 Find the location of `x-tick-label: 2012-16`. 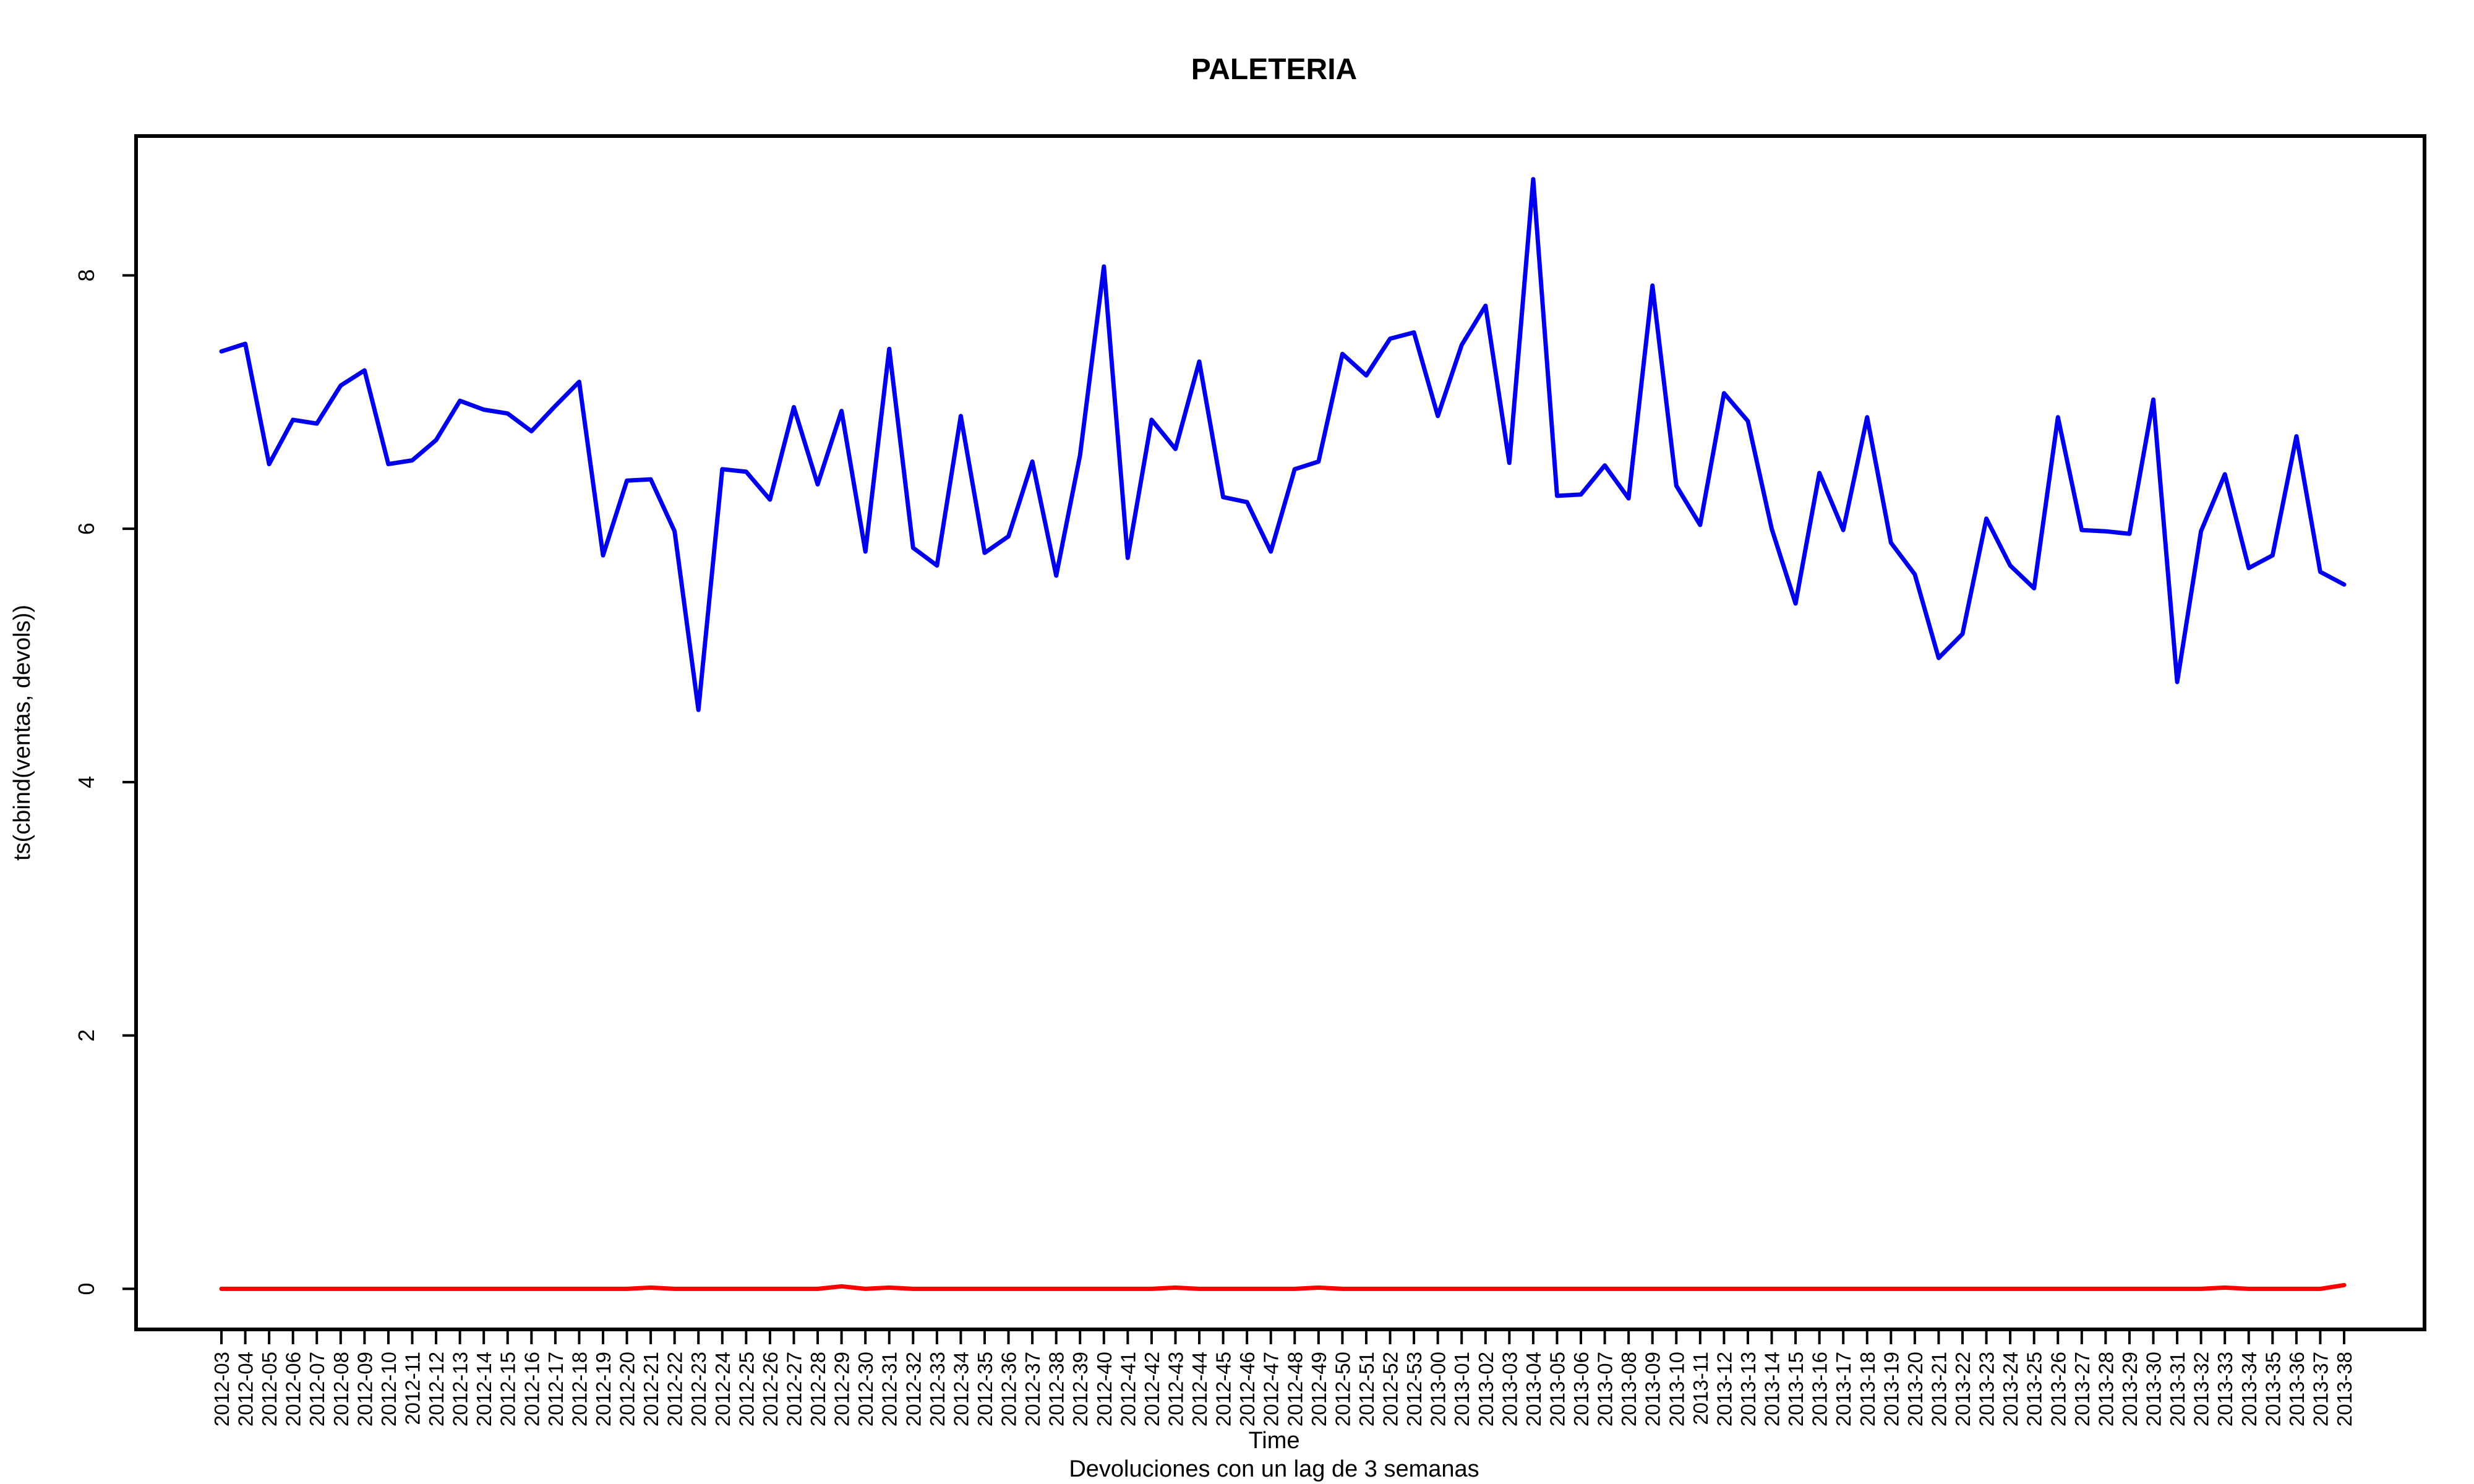

x-tick-label: 2012-16 is located at coordinates (531, 1389).